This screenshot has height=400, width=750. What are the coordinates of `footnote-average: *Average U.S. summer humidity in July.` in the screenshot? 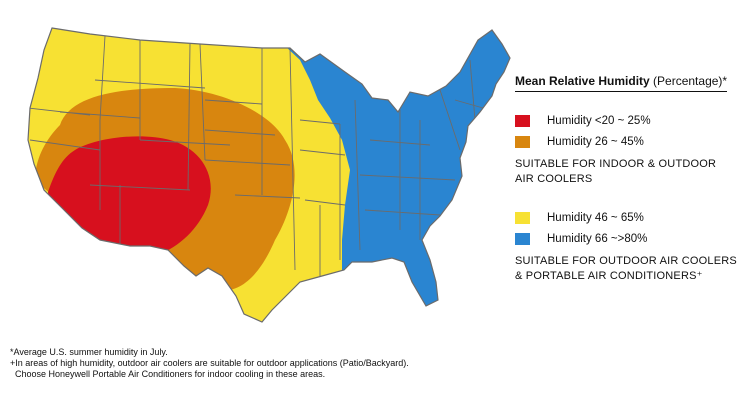 It's located at (89, 352).